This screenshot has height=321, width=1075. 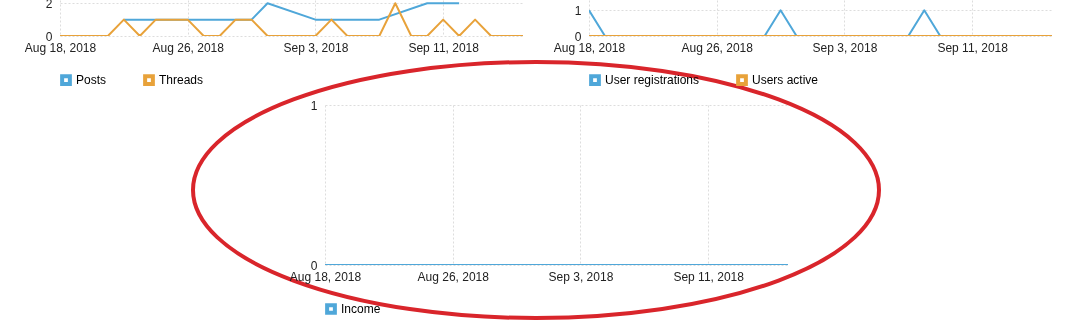 I want to click on legend-label: Posts, so click(x=91, y=80).